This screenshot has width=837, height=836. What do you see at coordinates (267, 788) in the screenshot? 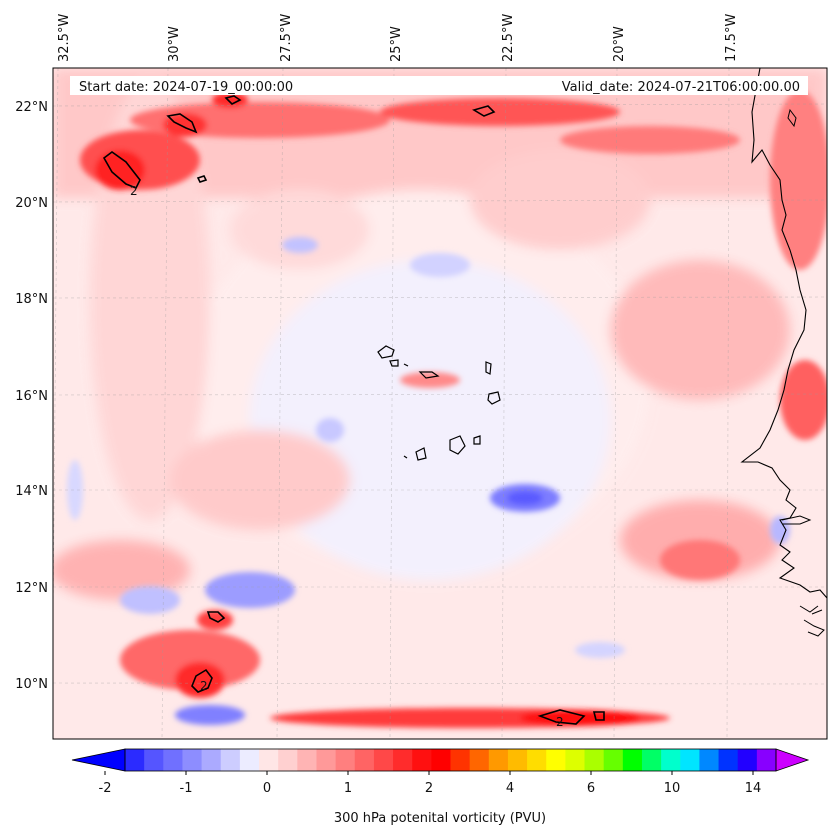
I see `cbar-tick-0: 0` at bounding box center [267, 788].